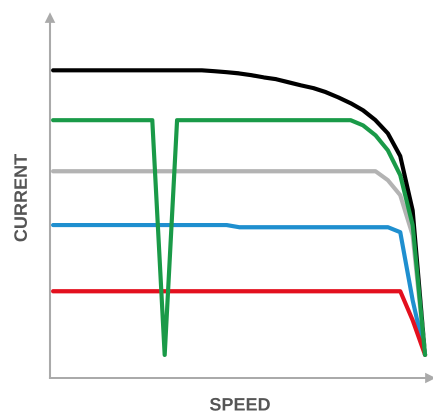  What do you see at coordinates (20, 198) in the screenshot?
I see `y-axis-title: CURRENT` at bounding box center [20, 198].